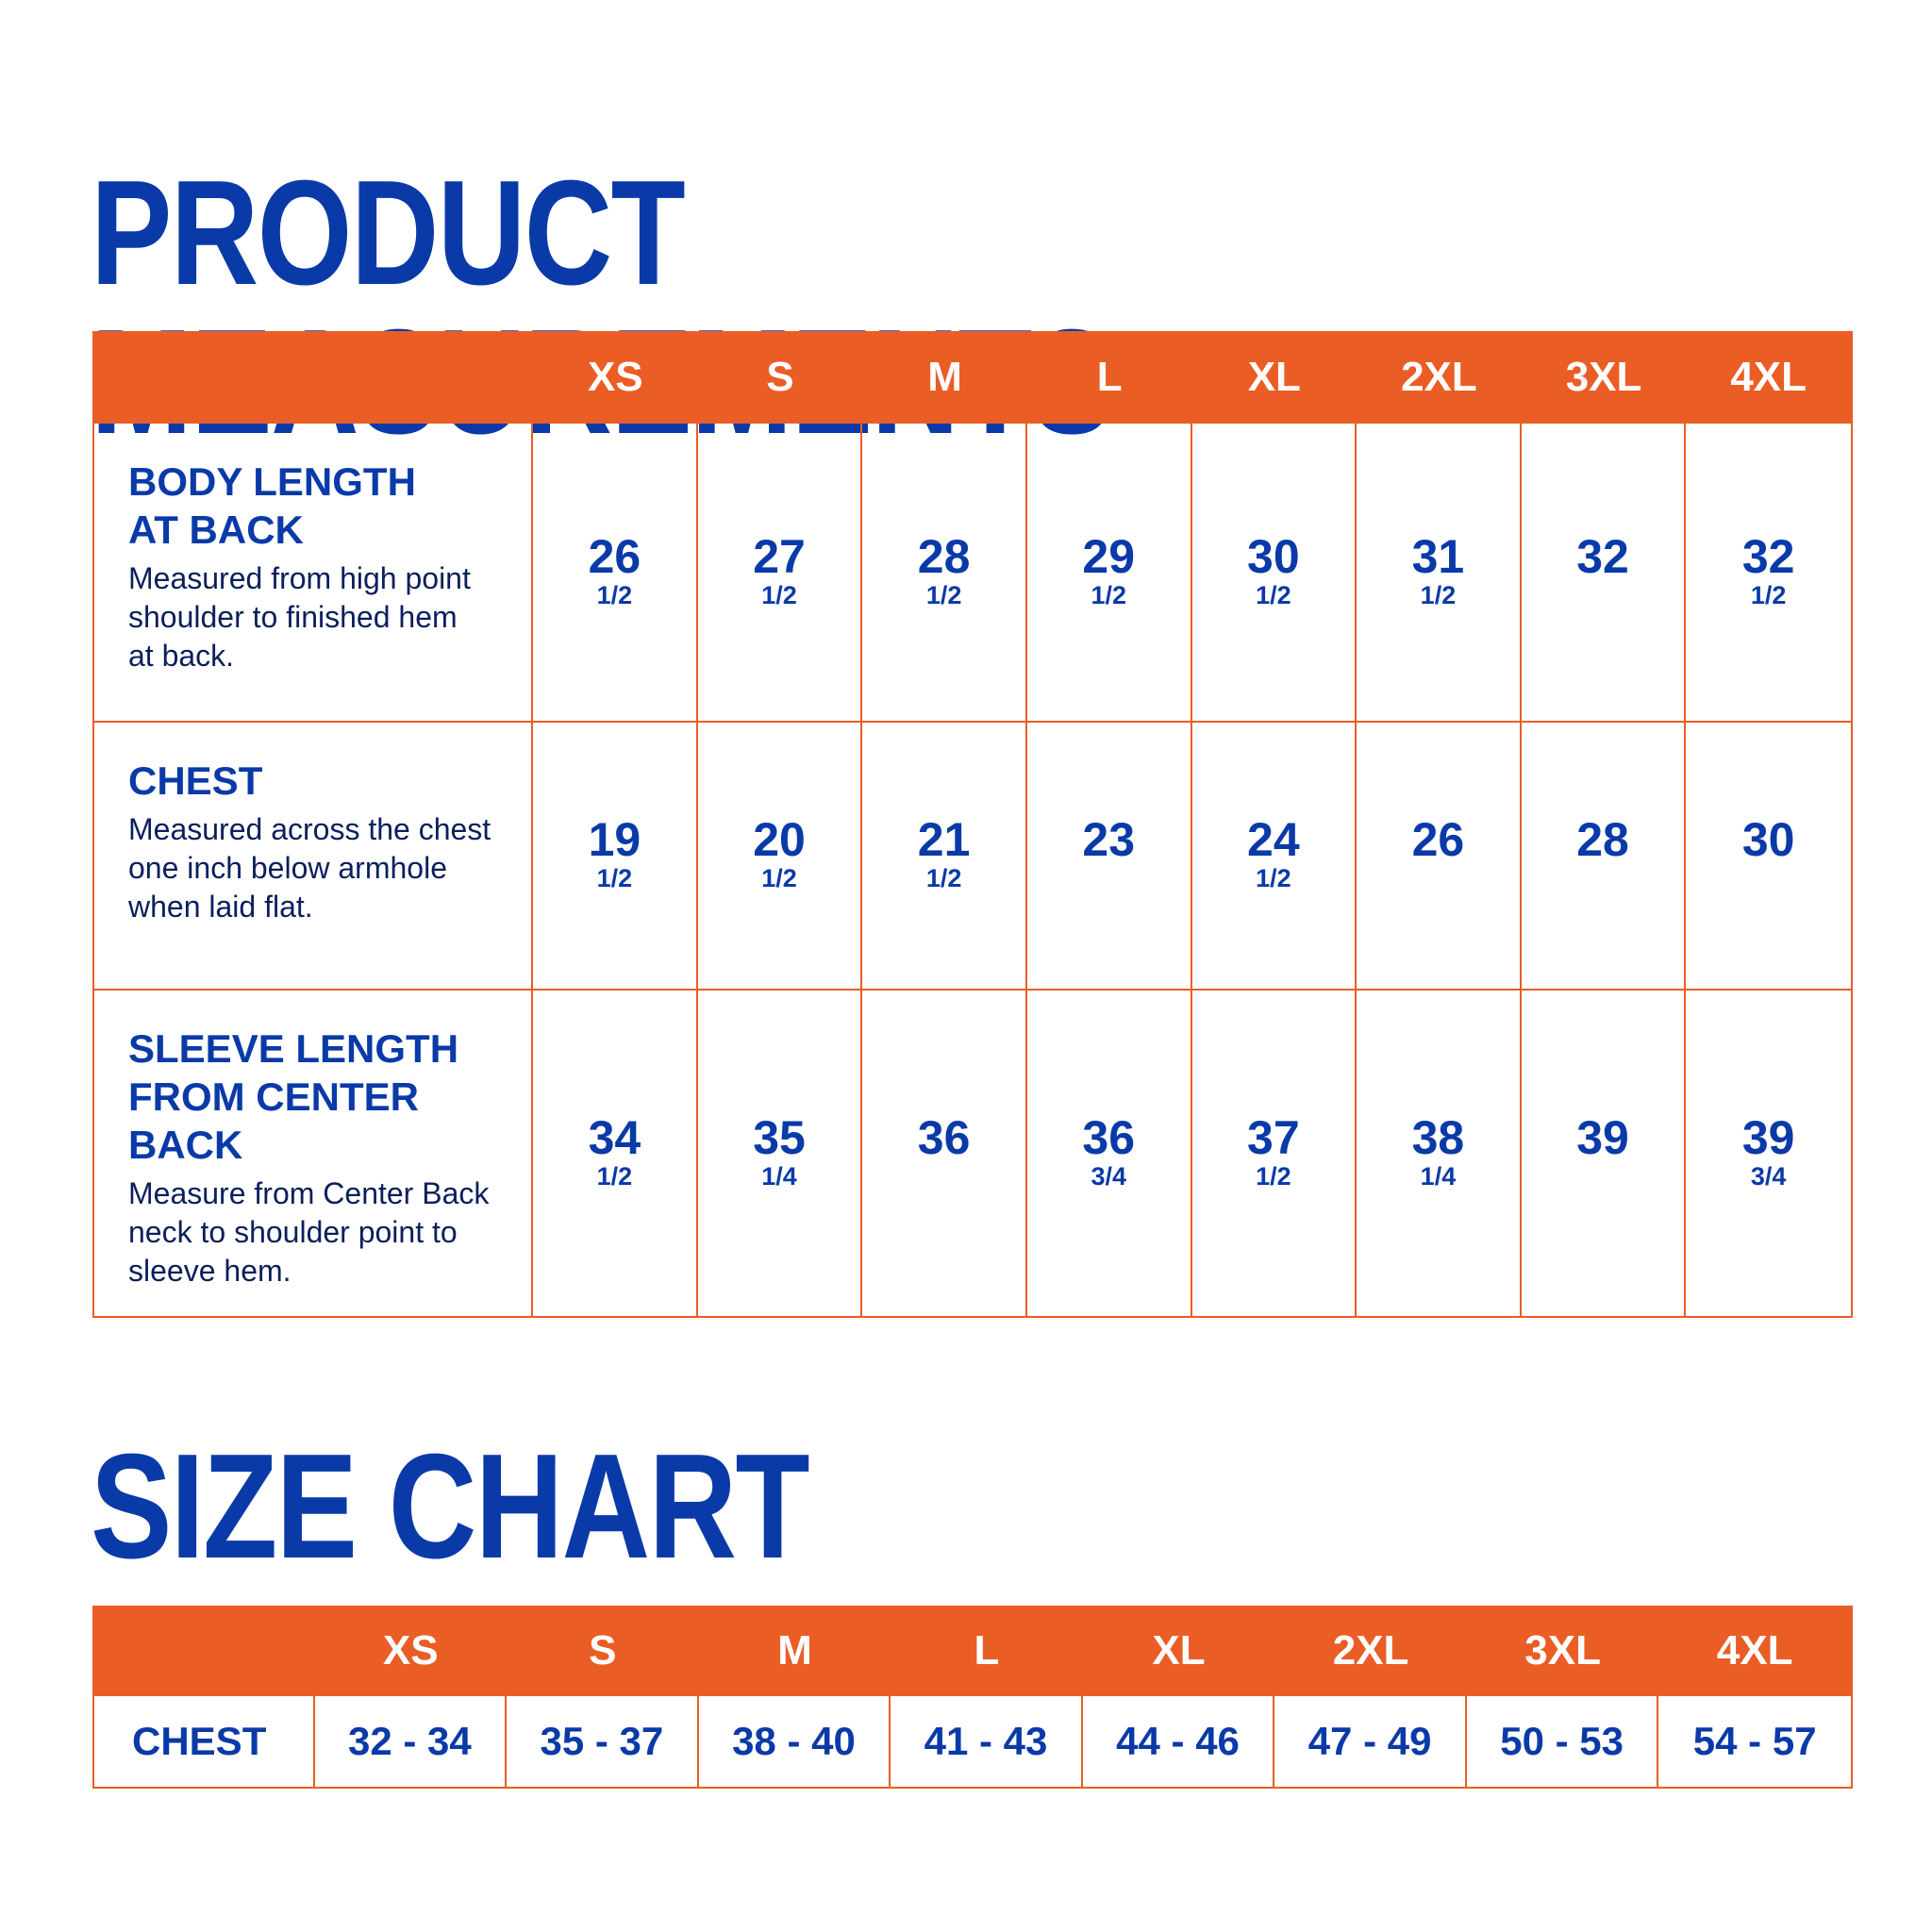 This screenshot has height=1932, width=1932. Describe the element at coordinates (1370, 1741) in the screenshot. I see `range-cell: 47 - 49` at that location.